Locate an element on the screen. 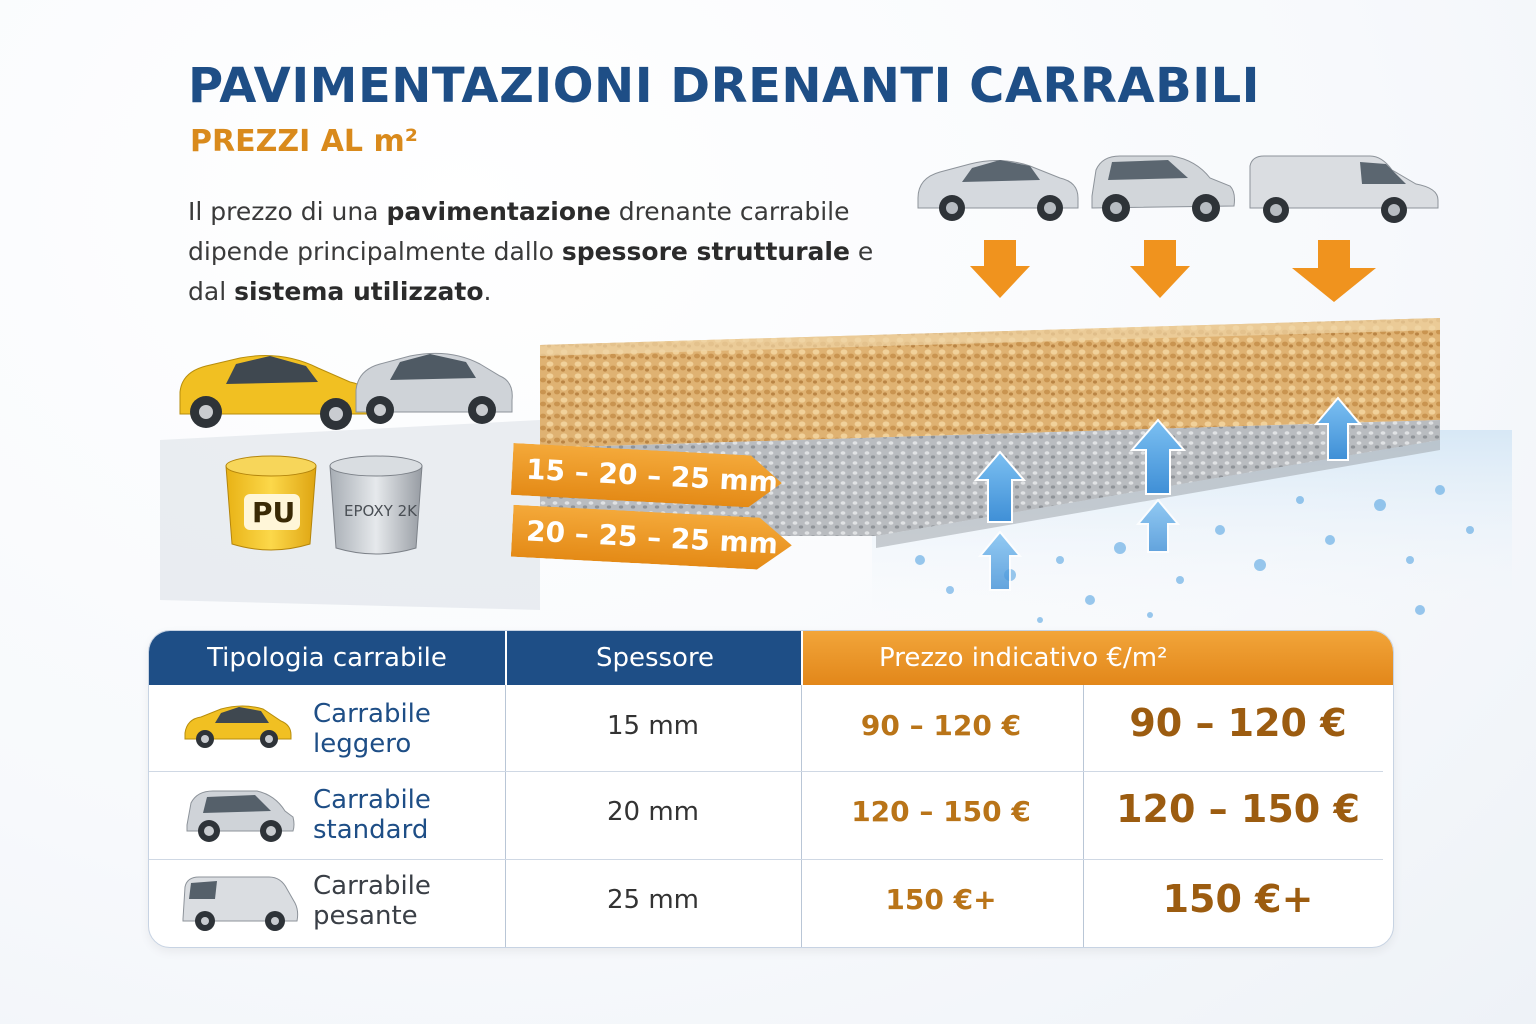 Image resolution: width=1536 pixels, height=1024 pixels. price-value-large: 120 – 150 € is located at coordinates (1238, 809).